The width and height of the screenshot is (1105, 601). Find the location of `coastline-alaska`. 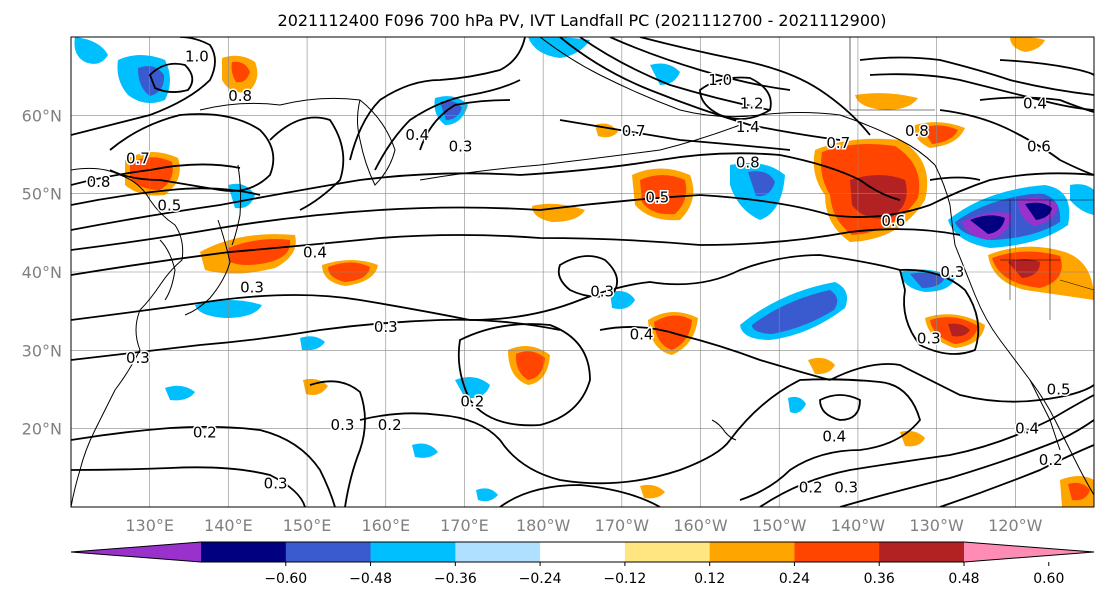

coastline-alaska is located at coordinates (737, 101).